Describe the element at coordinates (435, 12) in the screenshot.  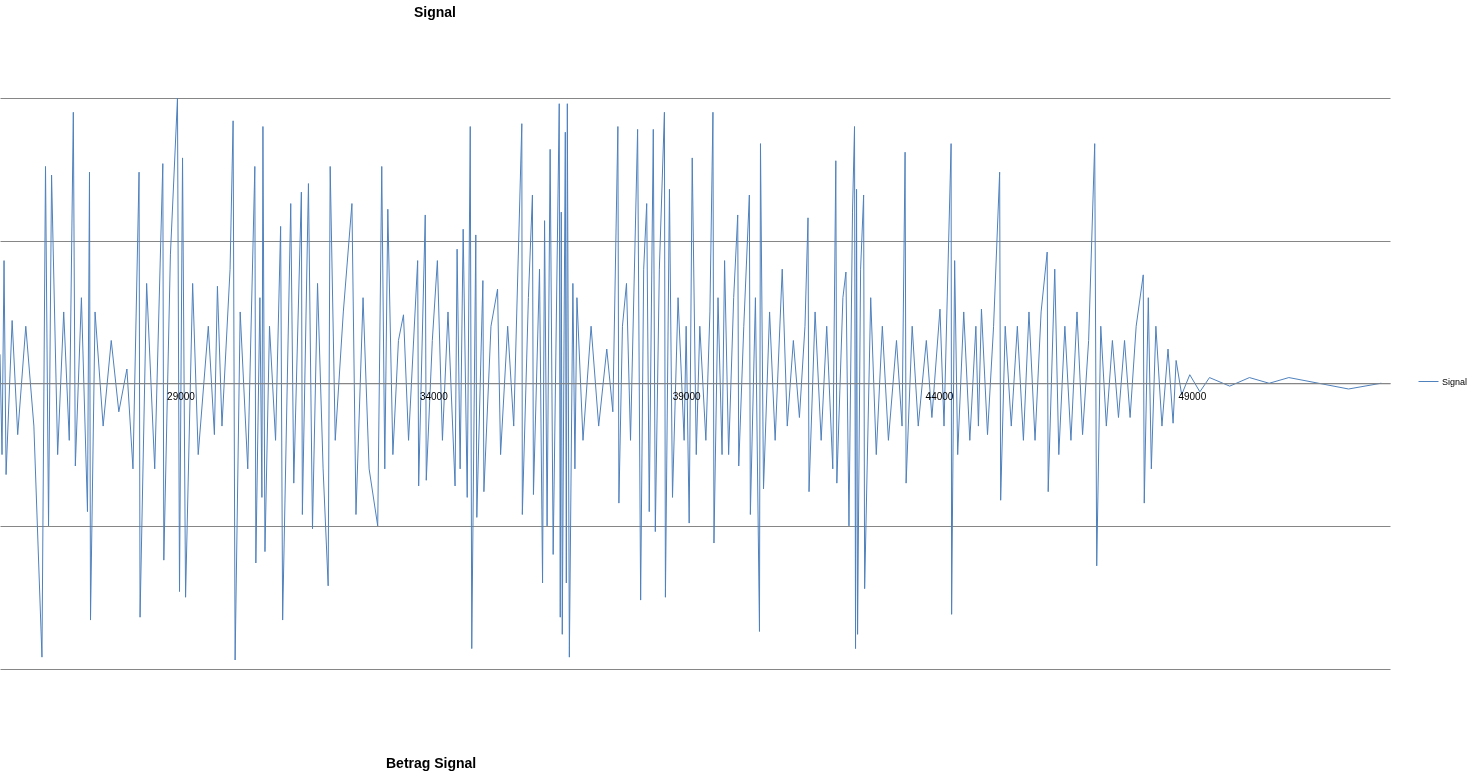
I see `chart-title: Signal` at that location.